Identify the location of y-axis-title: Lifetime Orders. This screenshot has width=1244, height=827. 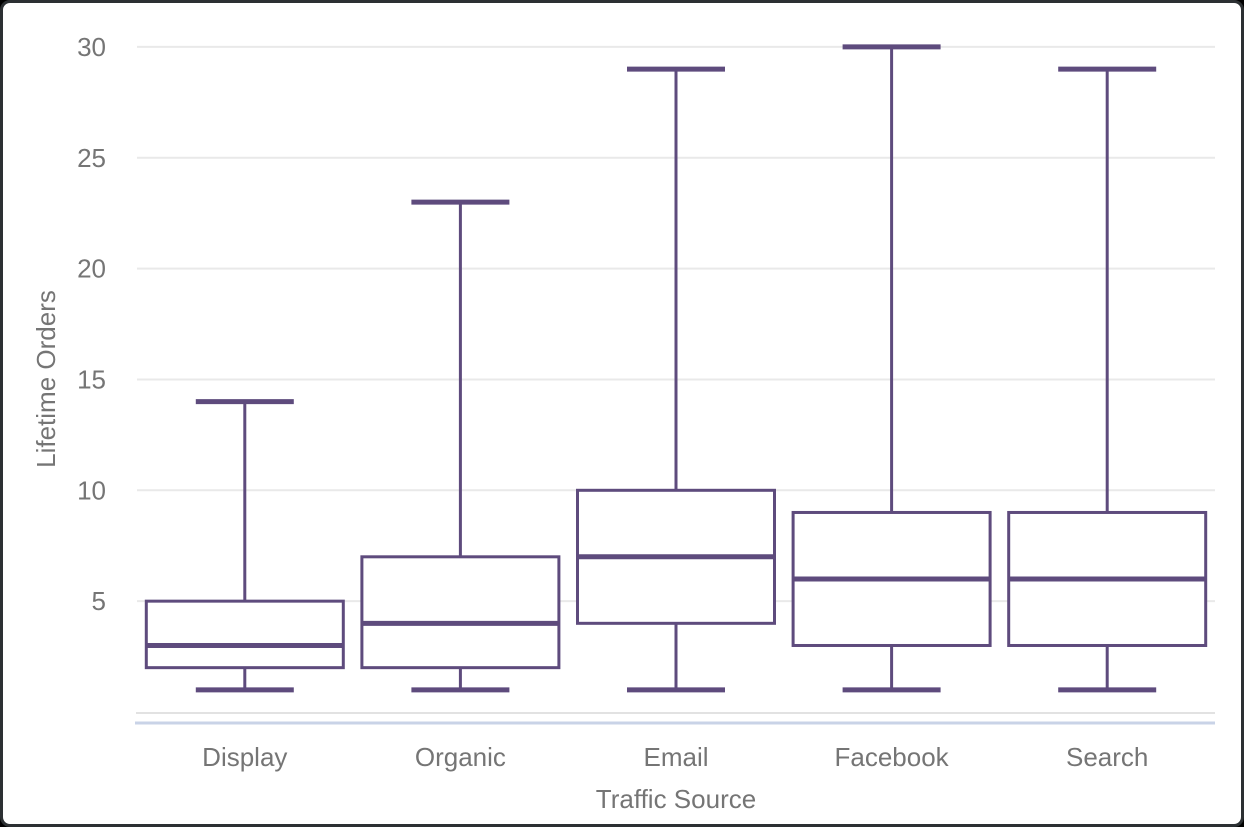
(46, 379).